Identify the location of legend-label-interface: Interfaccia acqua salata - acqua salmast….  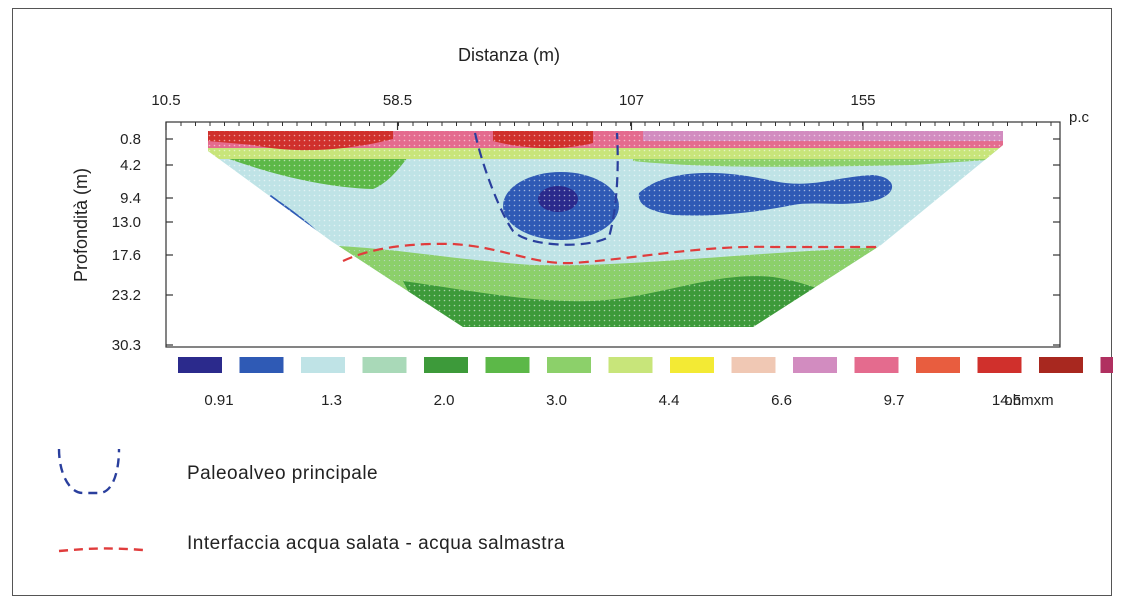
(376, 543).